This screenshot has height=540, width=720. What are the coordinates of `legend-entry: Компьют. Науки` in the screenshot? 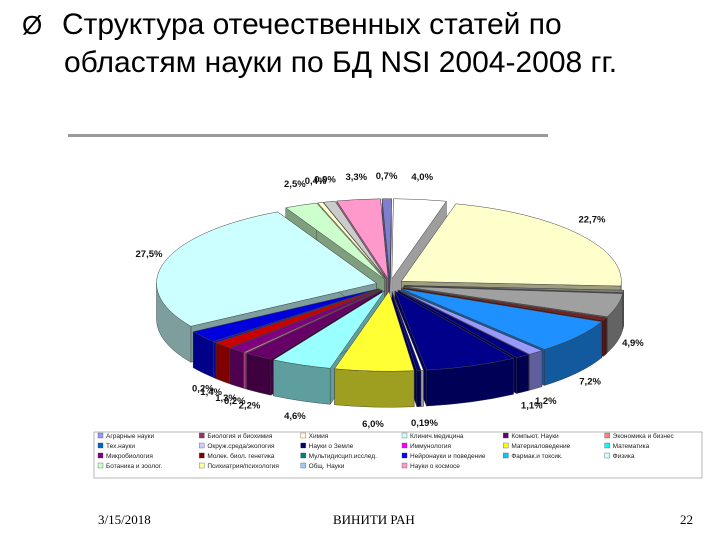 It's located at (535, 436).